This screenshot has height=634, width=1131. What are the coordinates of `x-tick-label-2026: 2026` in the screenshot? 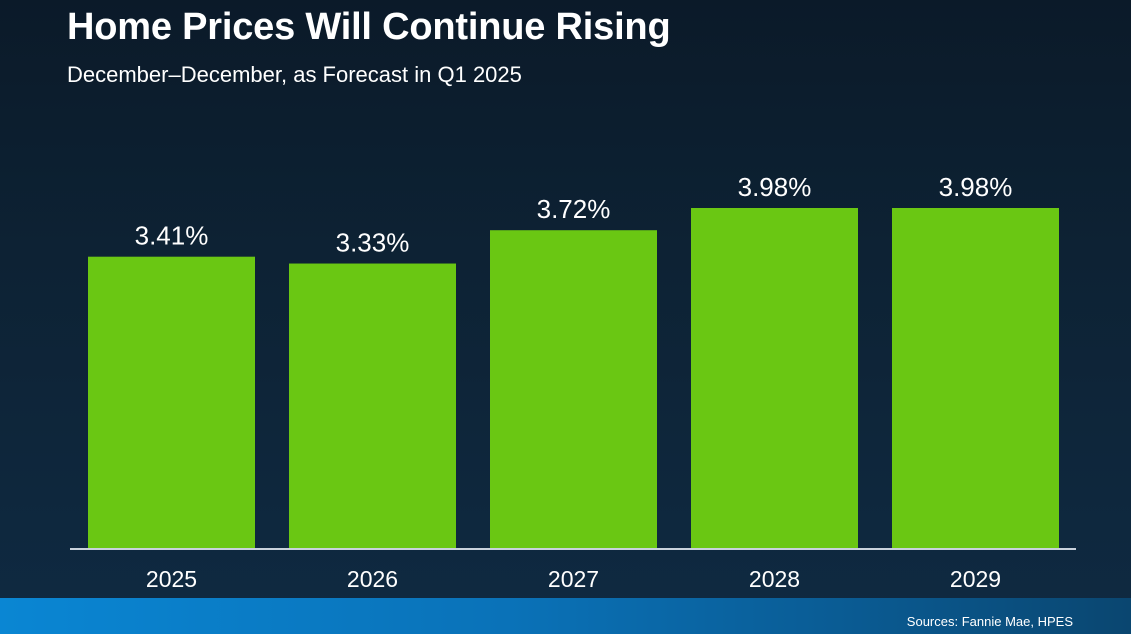 It's located at (372, 579).